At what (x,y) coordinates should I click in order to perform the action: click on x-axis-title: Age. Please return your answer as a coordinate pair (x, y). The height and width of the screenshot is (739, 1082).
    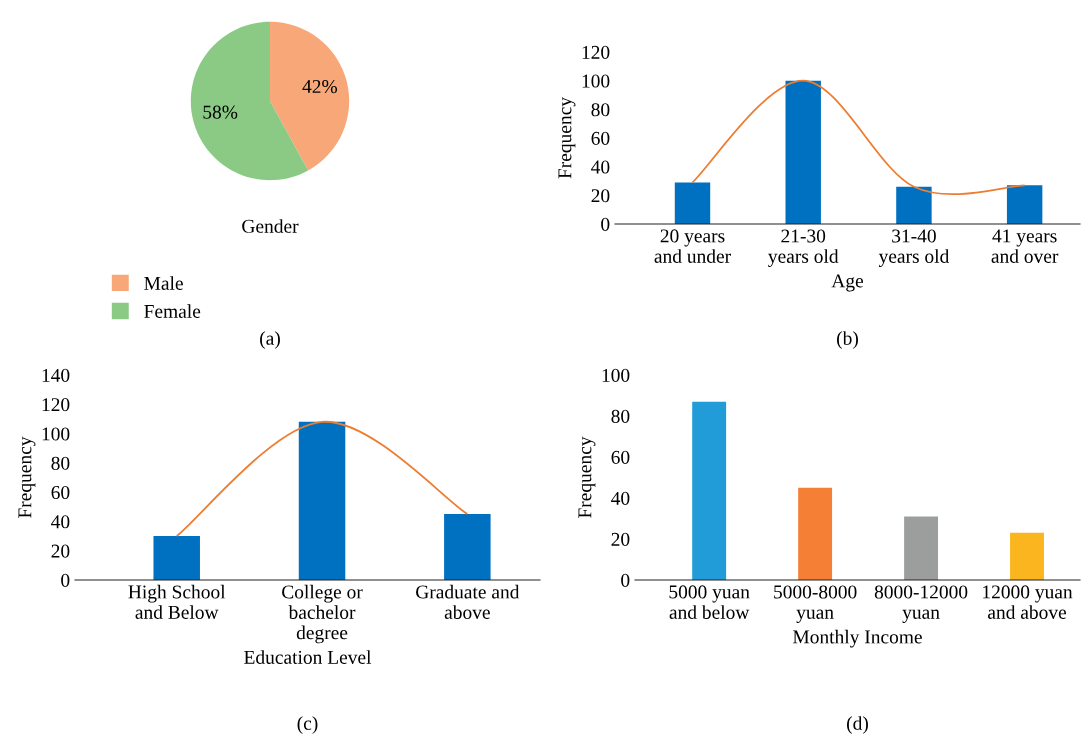
    Looking at the image, I should click on (847, 283).